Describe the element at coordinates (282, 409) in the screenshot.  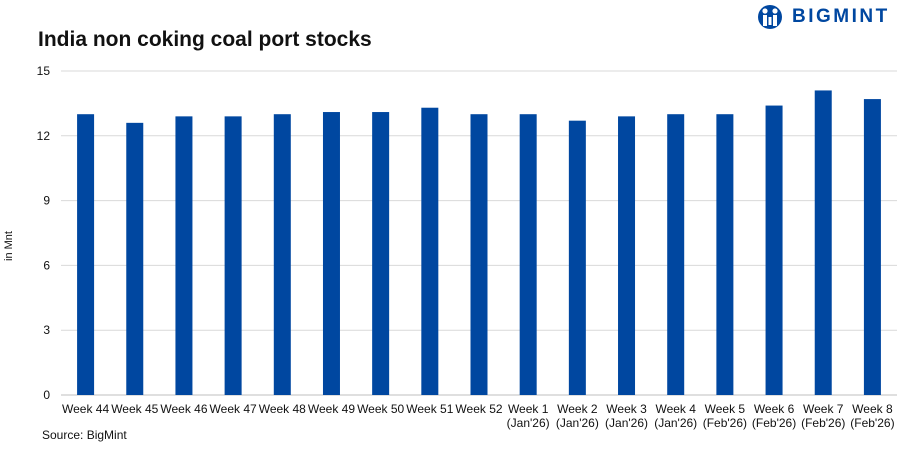
I see `x-tick-label: Week 48` at that location.